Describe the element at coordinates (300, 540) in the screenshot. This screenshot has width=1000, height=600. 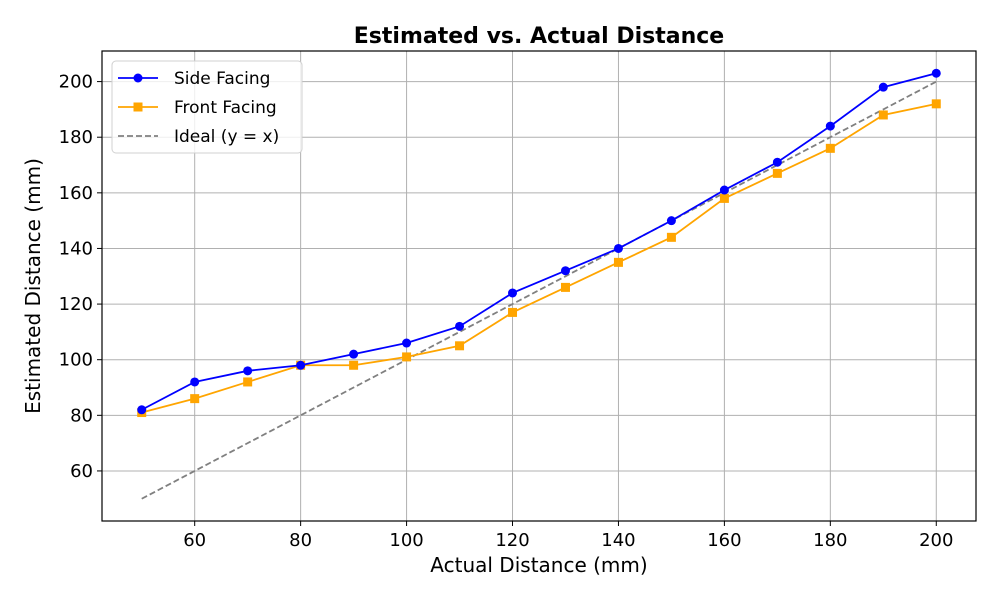
I see `x-tick-label: 80` at that location.